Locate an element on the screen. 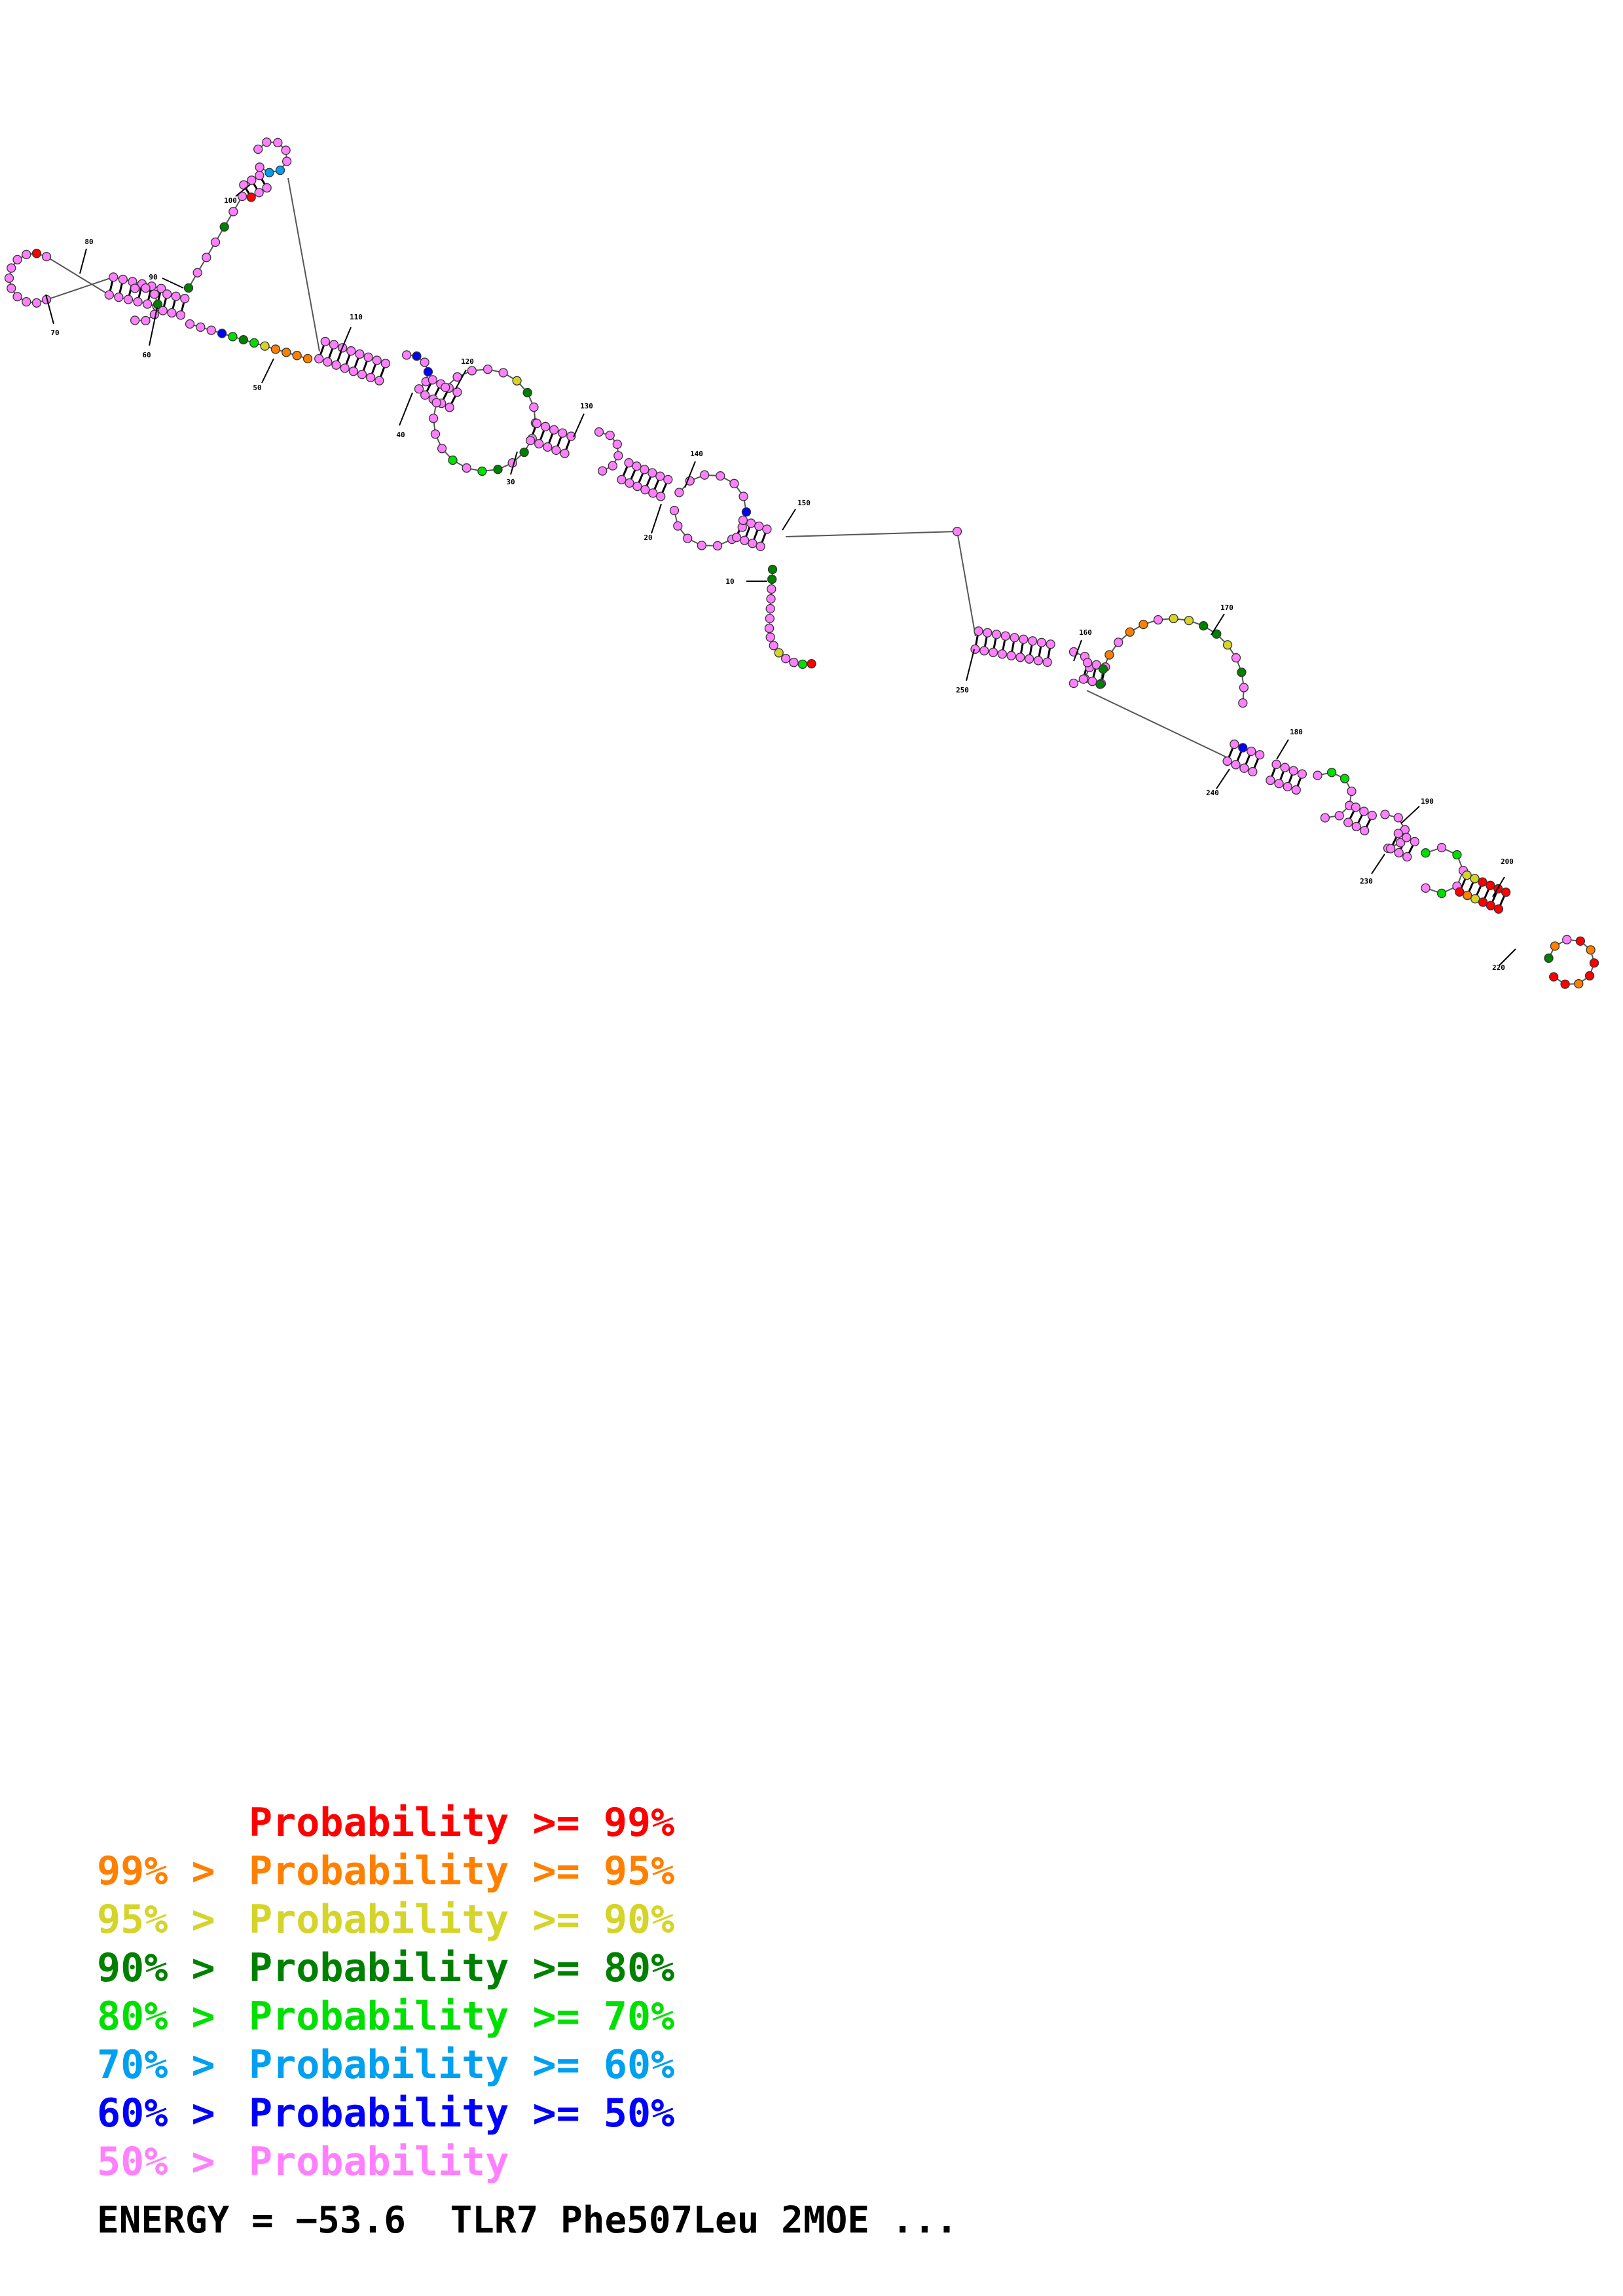  legend-row: 99% > Probability >= 95% is located at coordinates (385, 1871).